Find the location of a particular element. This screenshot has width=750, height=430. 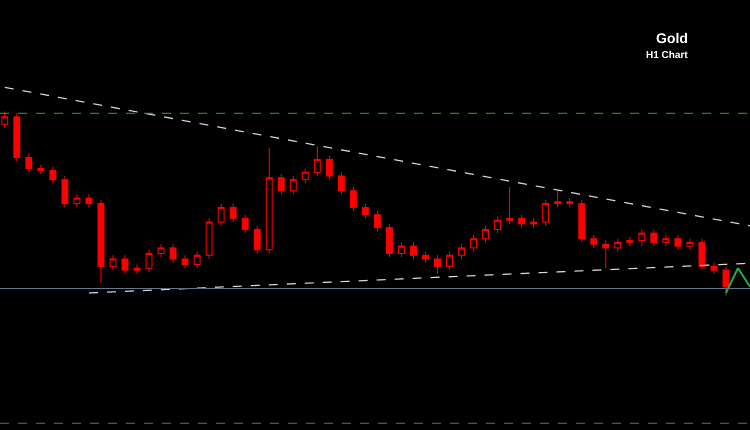

chart-subtitle: H1 Chart is located at coordinates (667, 55).